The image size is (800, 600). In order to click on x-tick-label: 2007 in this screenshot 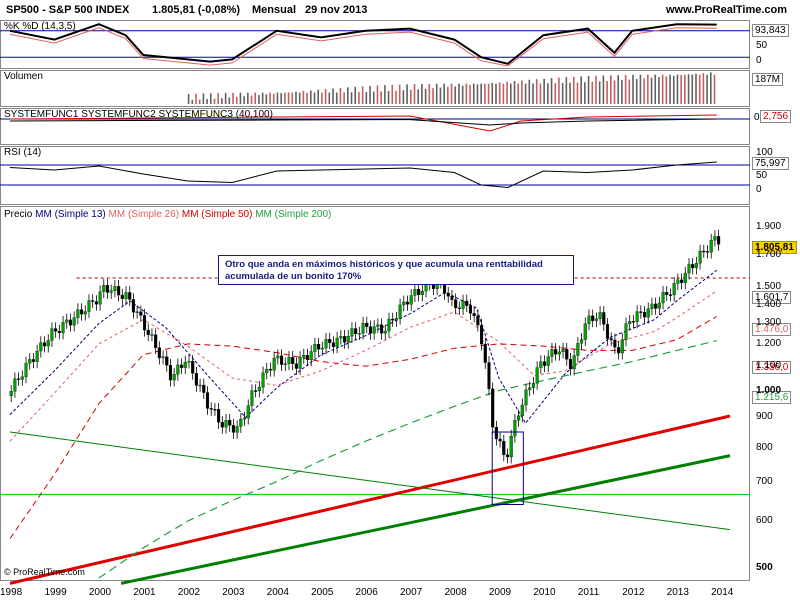, I will do `click(411, 592)`.